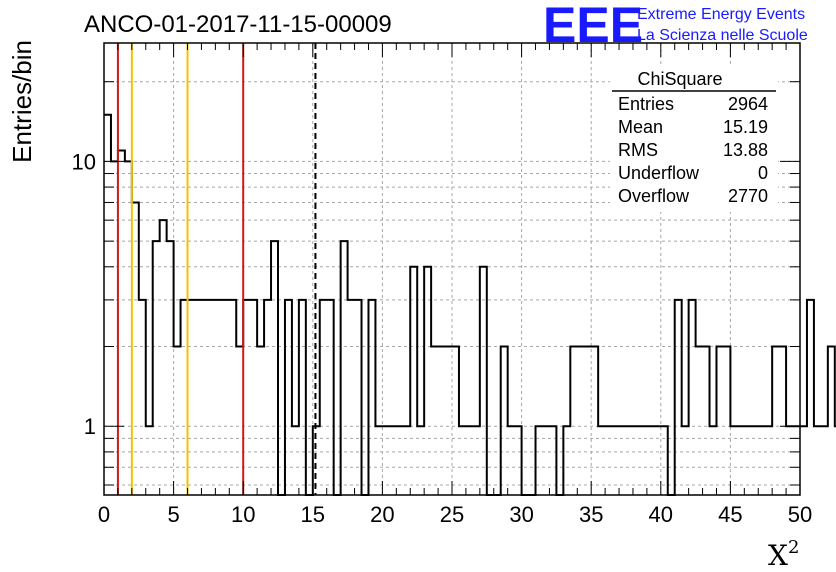  What do you see at coordinates (730, 514) in the screenshot?
I see `x-tick-label: 45` at bounding box center [730, 514].